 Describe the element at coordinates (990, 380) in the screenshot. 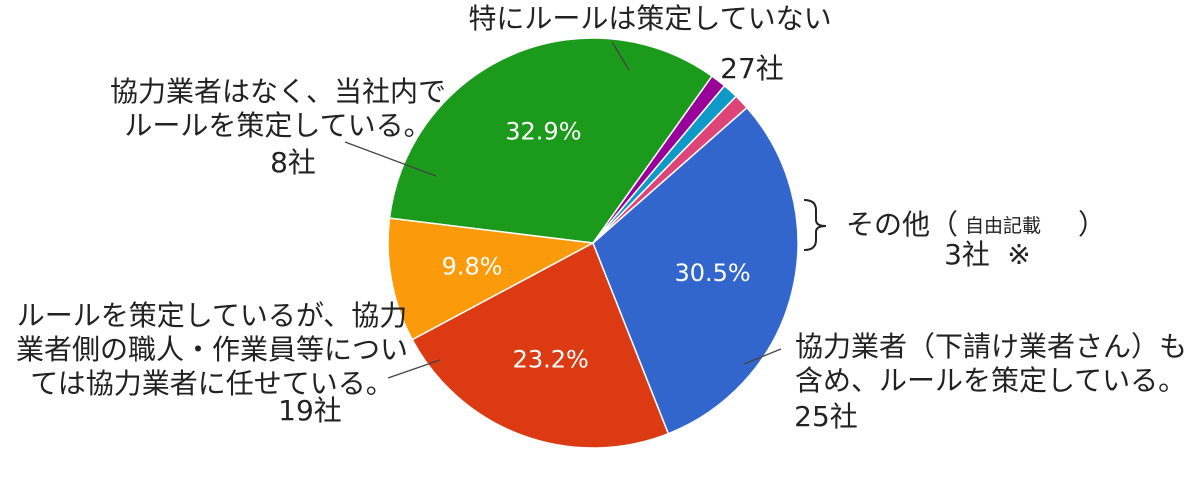

I see `category-label-3-line-1: 含め、ルールを策定している。` at that location.